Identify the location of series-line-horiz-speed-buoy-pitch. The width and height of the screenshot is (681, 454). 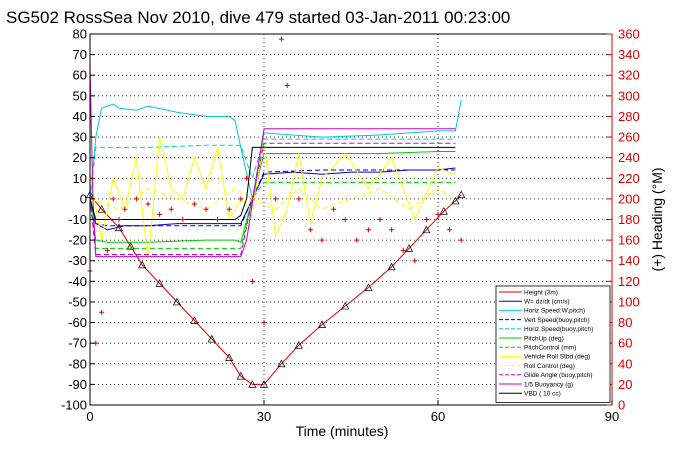
(272, 168).